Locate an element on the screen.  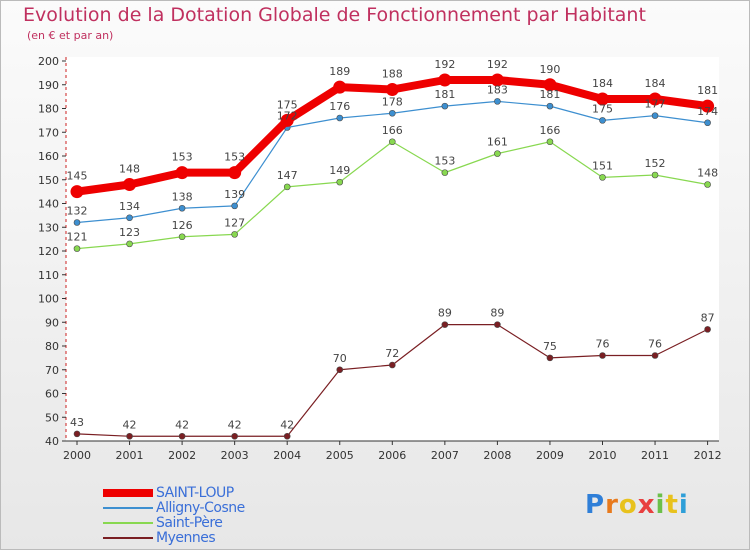
y-tick-label: 160 is located at coordinates (48, 156).